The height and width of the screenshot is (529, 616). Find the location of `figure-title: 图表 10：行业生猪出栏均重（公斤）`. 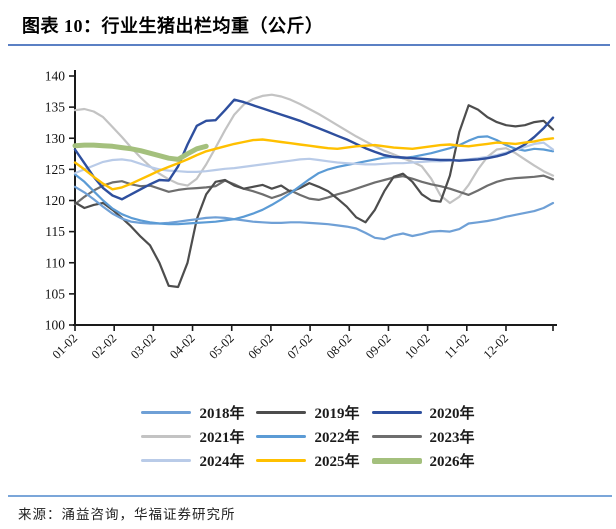

figure-title: 图表 10：行业生猪出栏均重（公斤） is located at coordinates (173, 26).